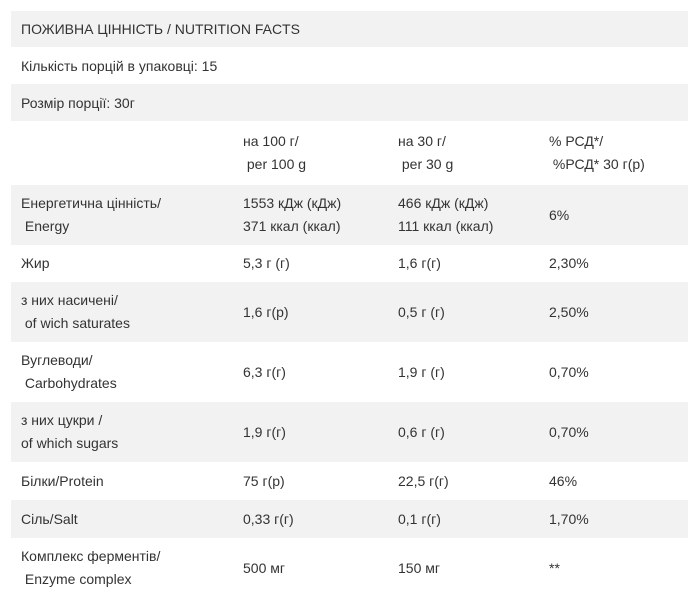 This screenshot has height=598, width=700. I want to click on value-per100: 6,3 г(г), so click(310, 372).